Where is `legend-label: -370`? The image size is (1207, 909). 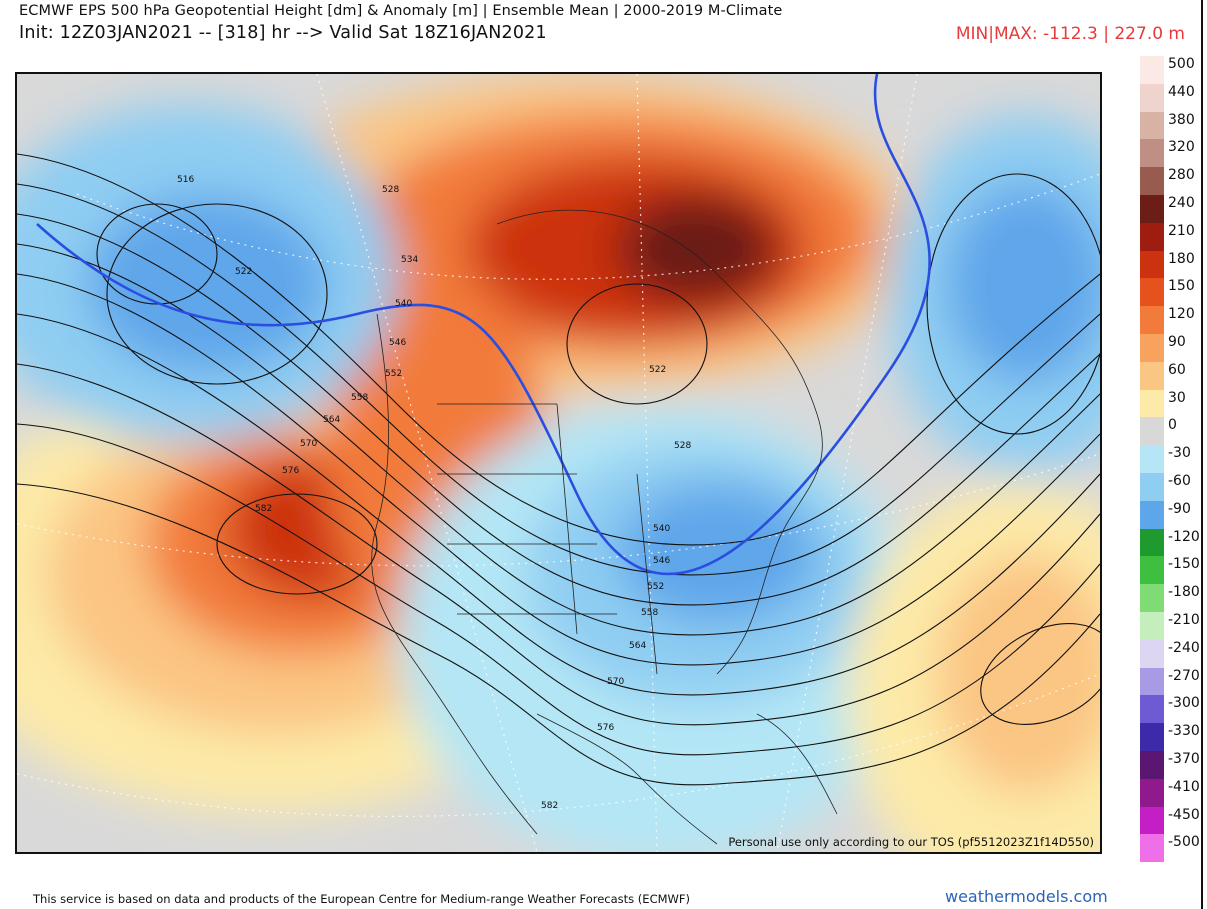 legend-label: -370 is located at coordinates (1184, 758).